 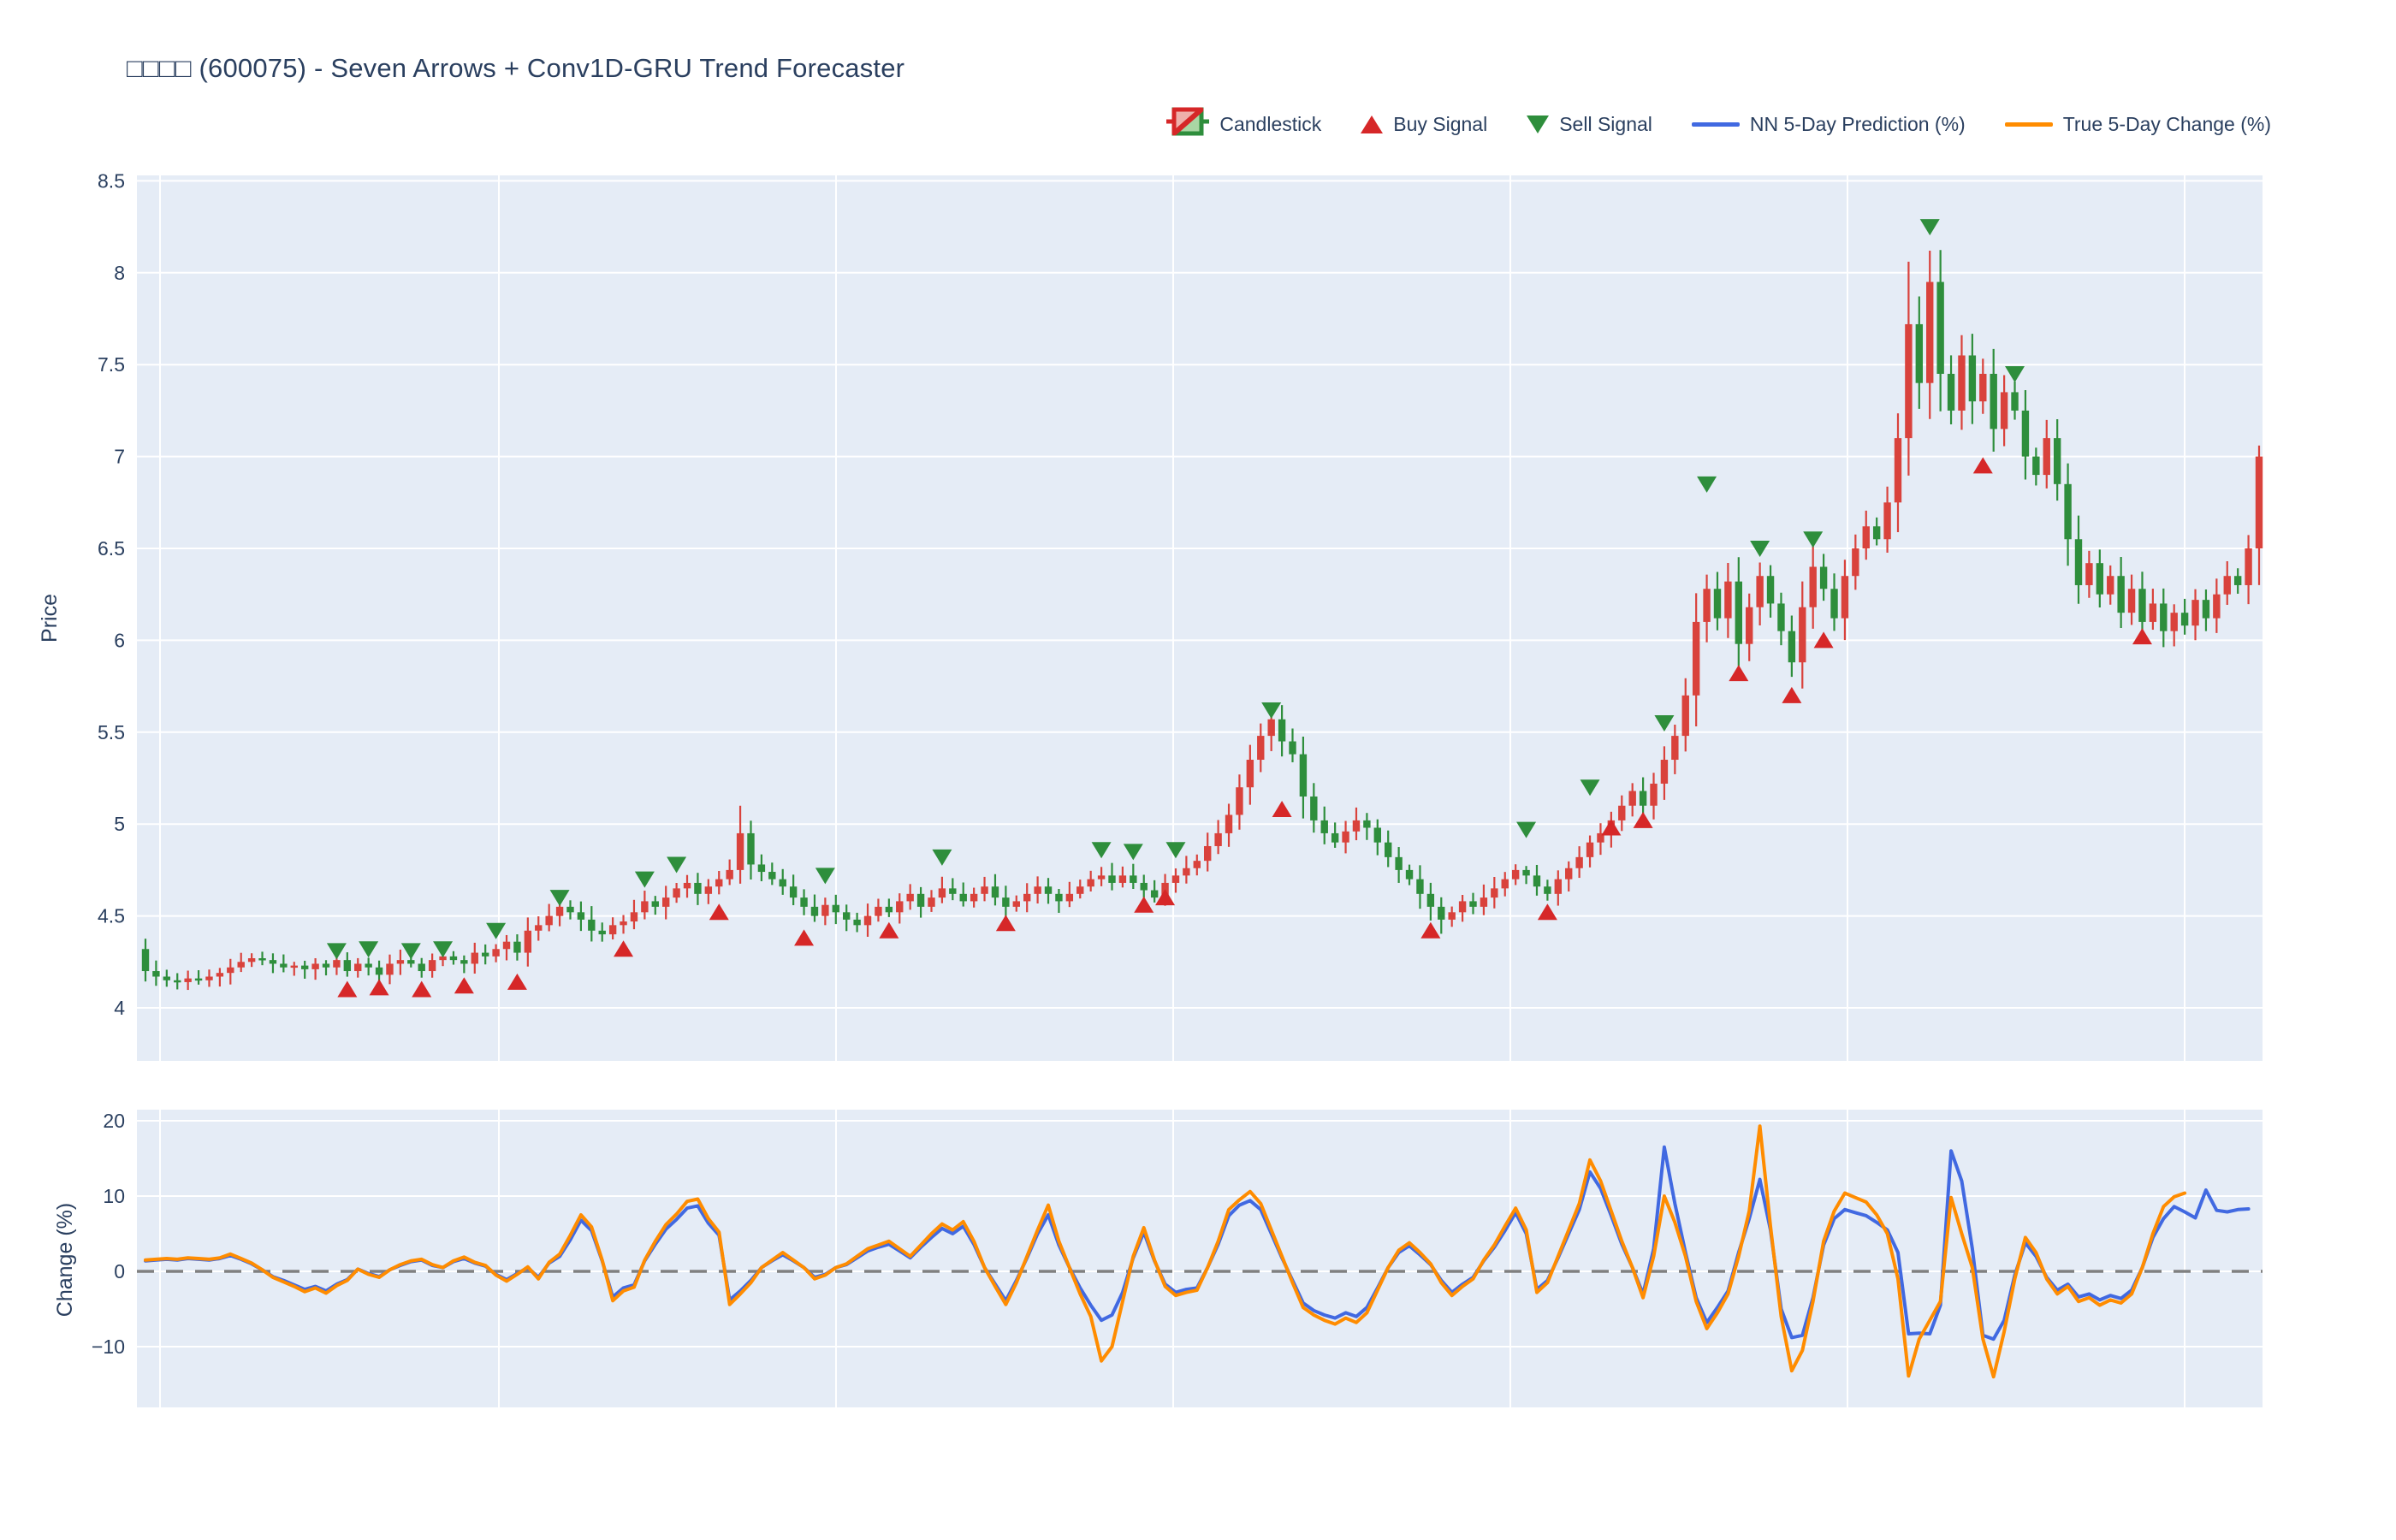 I want to click on legend-label-sell: Sell Signal, so click(x=1605, y=123).